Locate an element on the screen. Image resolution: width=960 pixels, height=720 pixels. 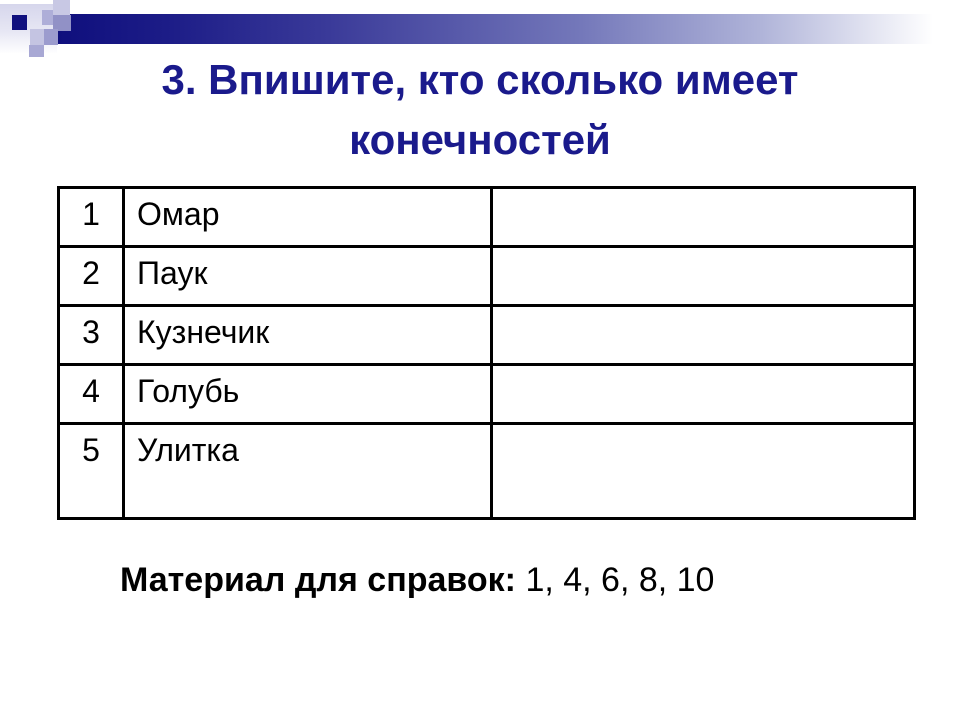
animal-name: Голубь is located at coordinates (307, 394).